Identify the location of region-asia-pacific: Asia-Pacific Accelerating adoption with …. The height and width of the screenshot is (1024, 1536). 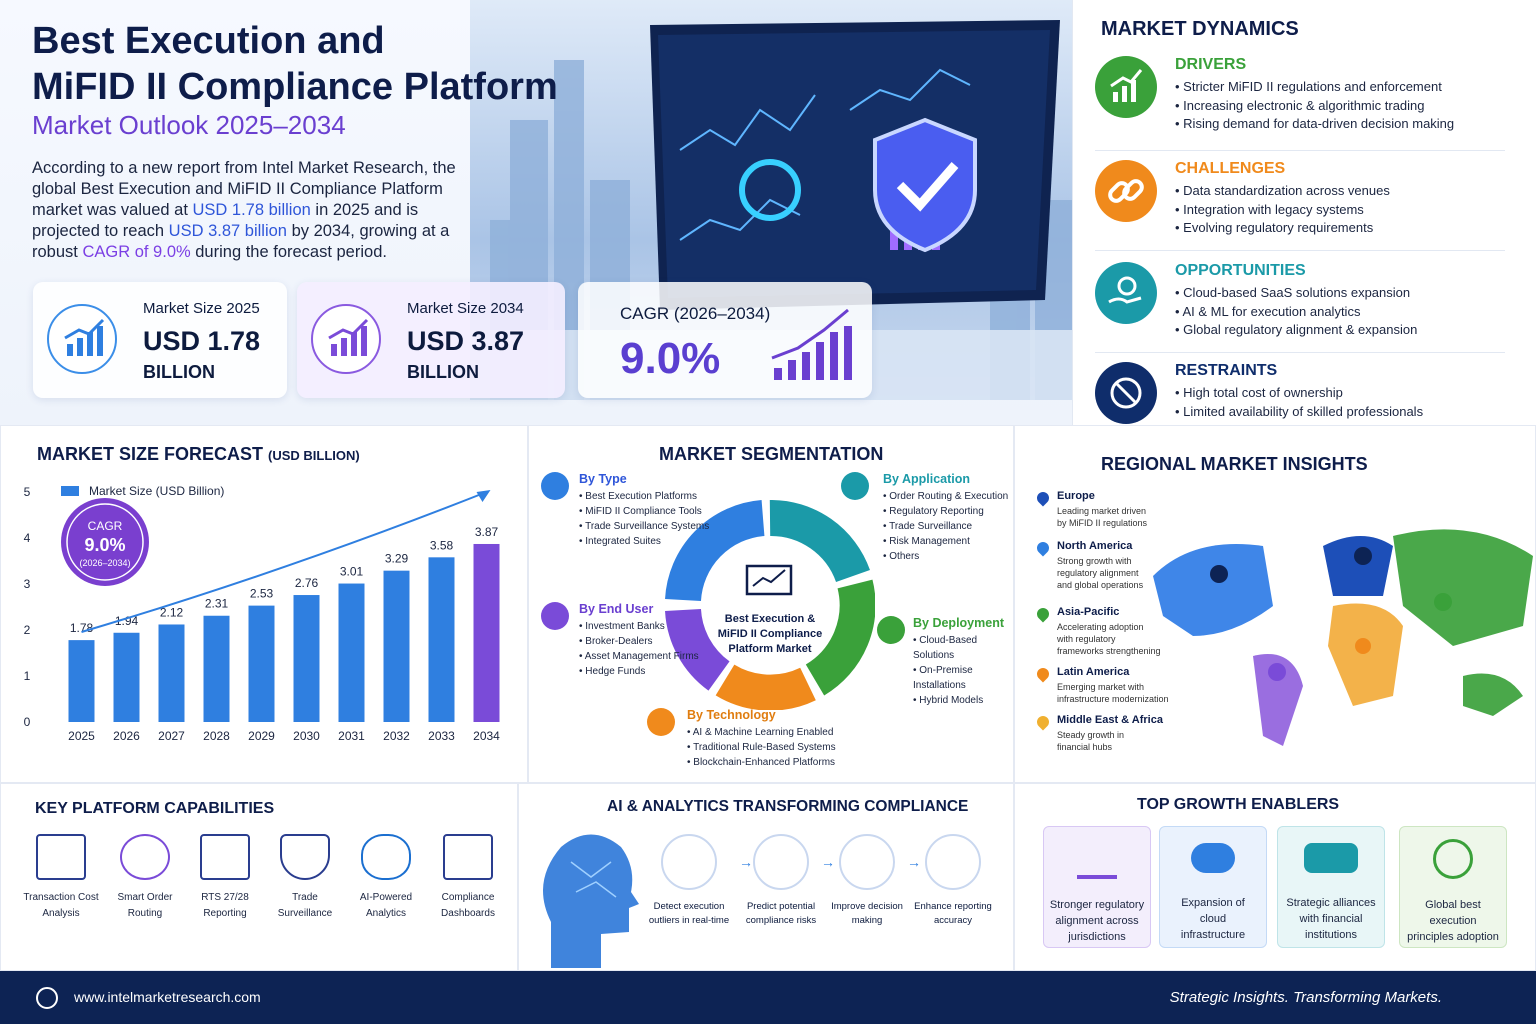
(1109, 631).